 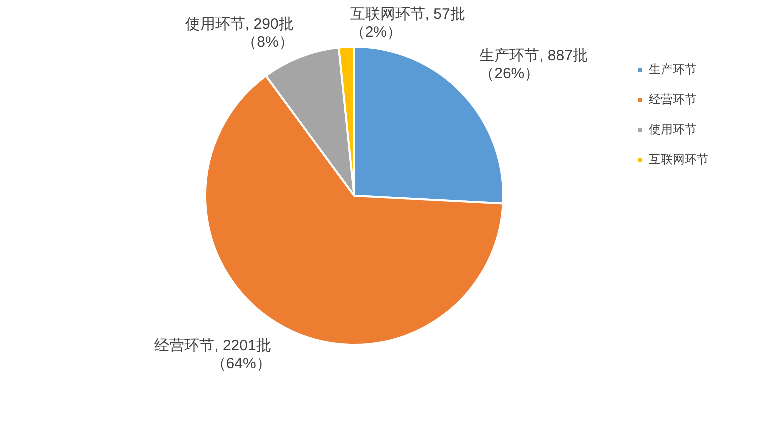 I want to click on legend-label: 生产环节, so click(x=673, y=69).